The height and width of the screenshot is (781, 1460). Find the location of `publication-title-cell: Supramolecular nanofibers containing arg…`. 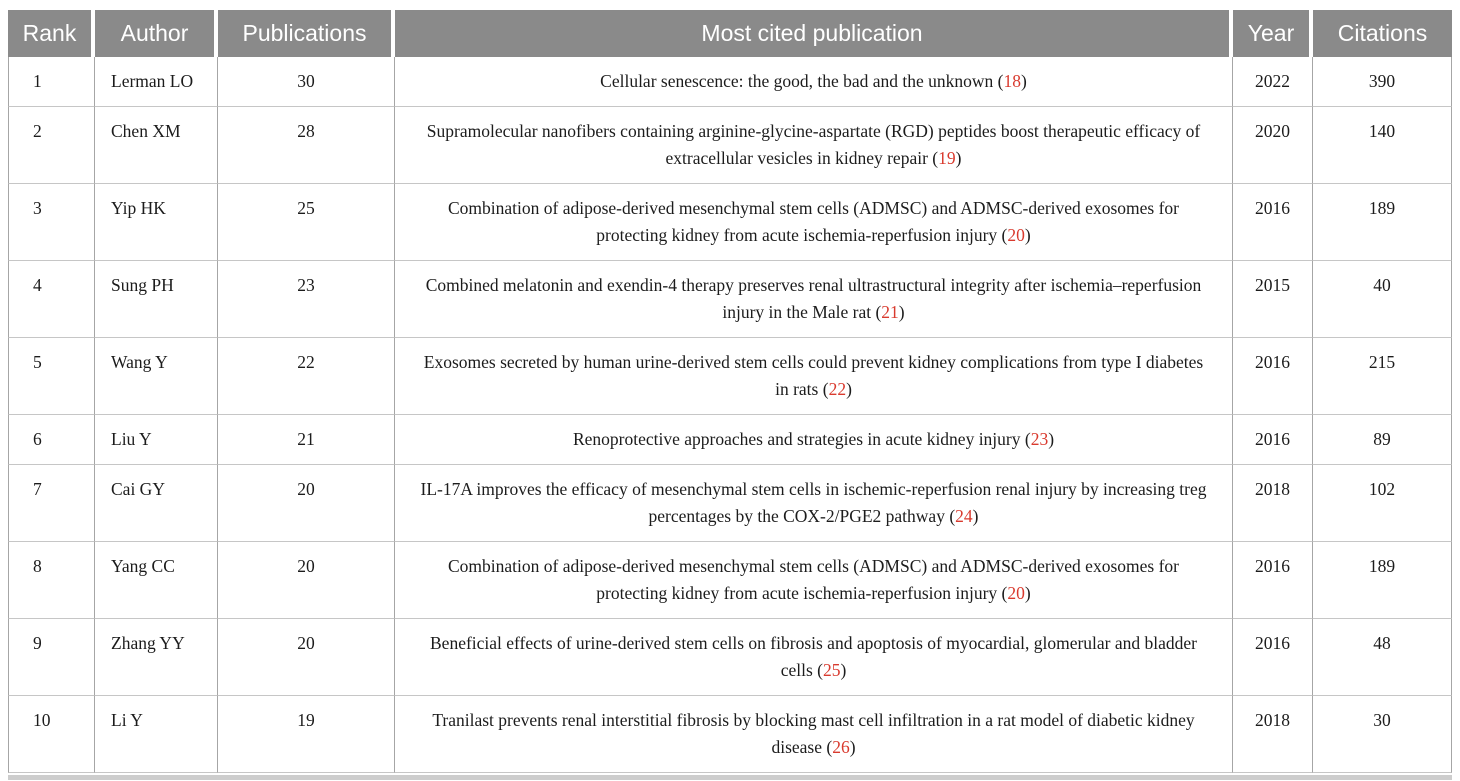

publication-title-cell: Supramolecular nanofibers containing arg… is located at coordinates (814, 145).